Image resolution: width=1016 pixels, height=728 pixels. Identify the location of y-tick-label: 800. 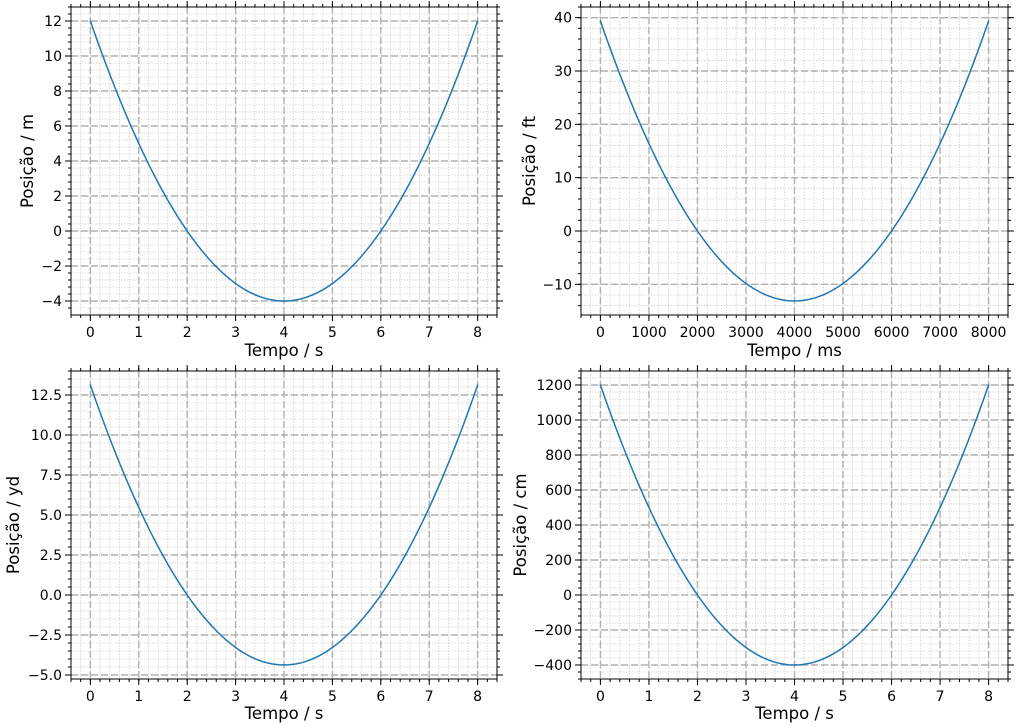
(558, 456).